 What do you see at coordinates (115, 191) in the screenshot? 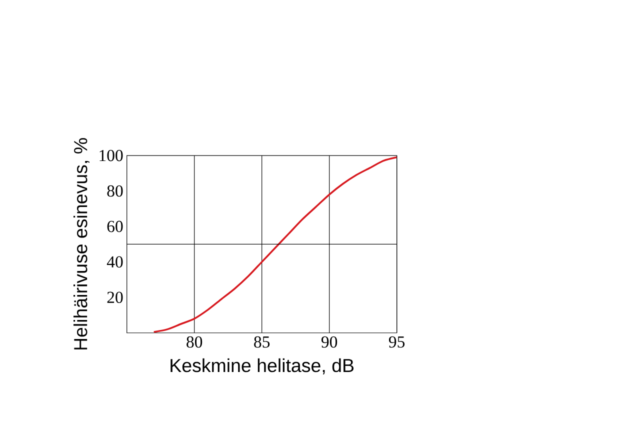
I see `y-tick-label: 80` at bounding box center [115, 191].